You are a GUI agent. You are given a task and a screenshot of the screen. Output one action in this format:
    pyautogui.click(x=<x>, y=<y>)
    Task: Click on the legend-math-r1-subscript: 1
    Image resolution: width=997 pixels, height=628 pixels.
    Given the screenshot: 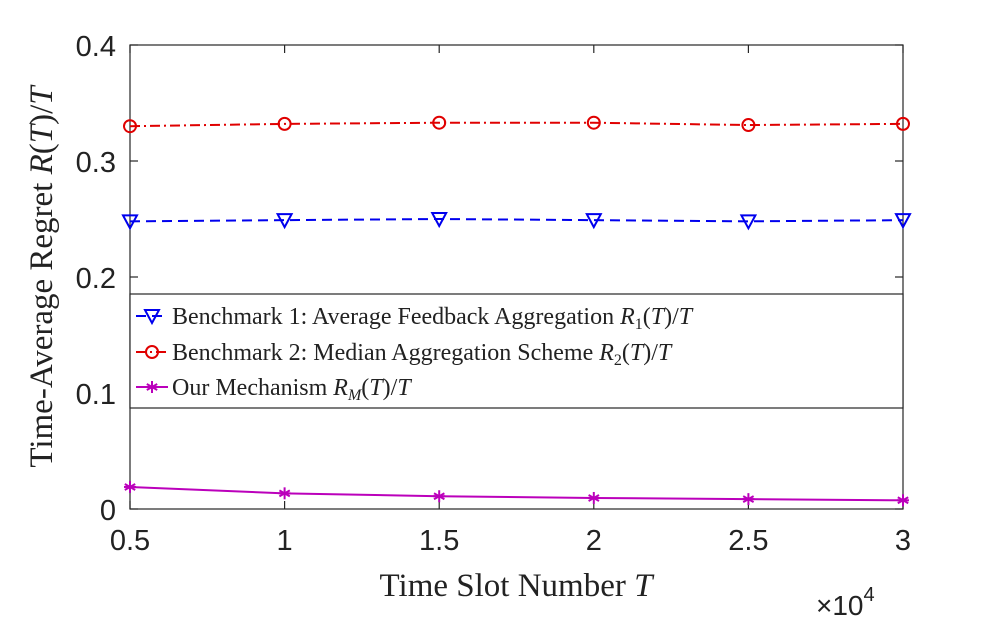 What is the action you would take?
    pyautogui.click(x=639, y=324)
    